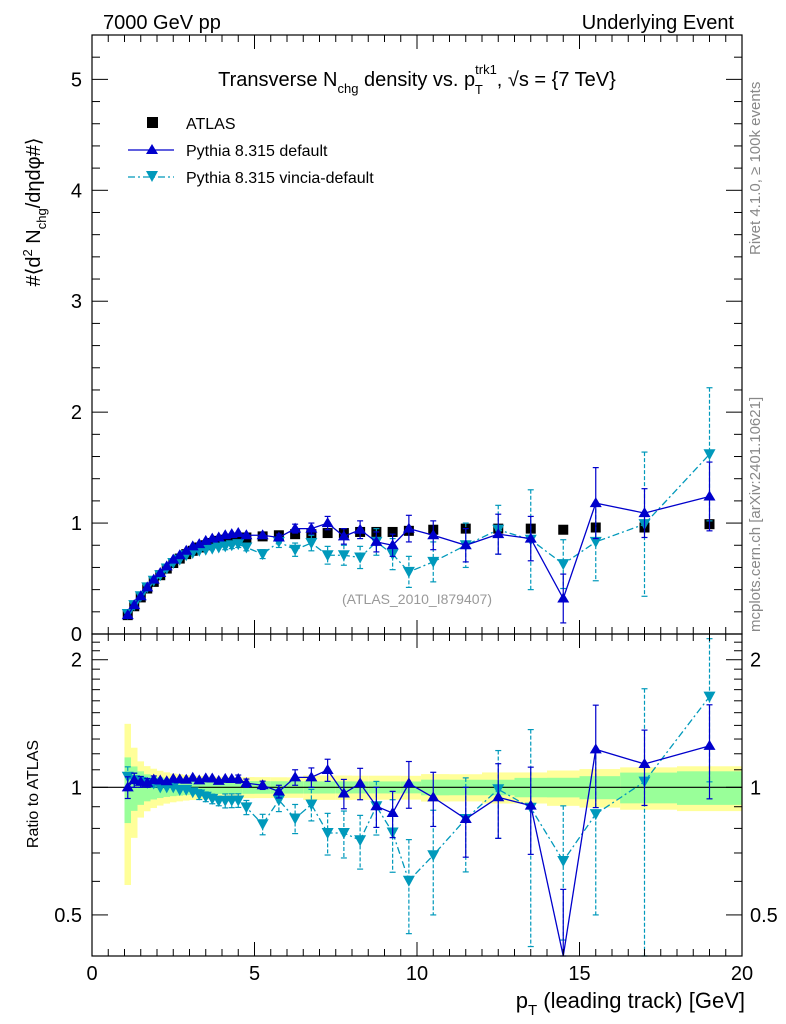 The width and height of the screenshot is (786, 1024). I want to click on ratio-band-stat, so click(140, 788).